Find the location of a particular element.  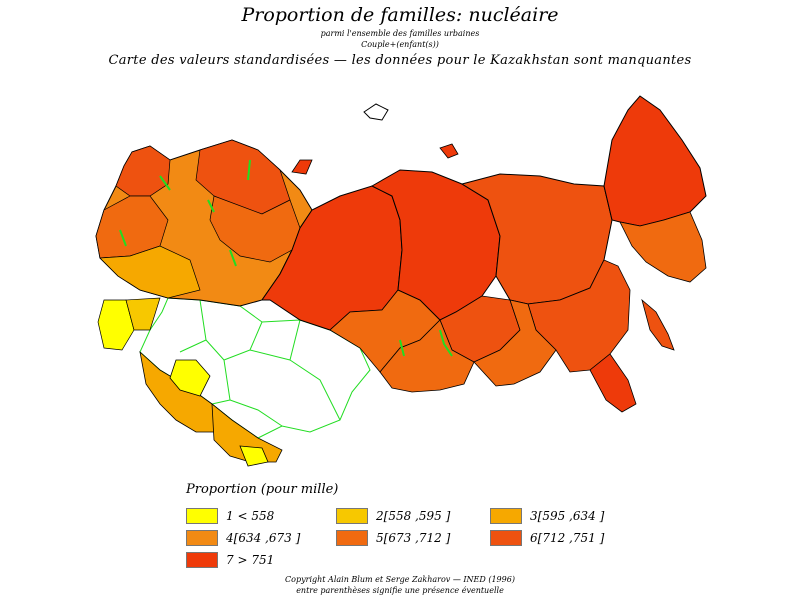

legend-label-2: 2[558 ,595 ] is located at coordinates (413, 516).